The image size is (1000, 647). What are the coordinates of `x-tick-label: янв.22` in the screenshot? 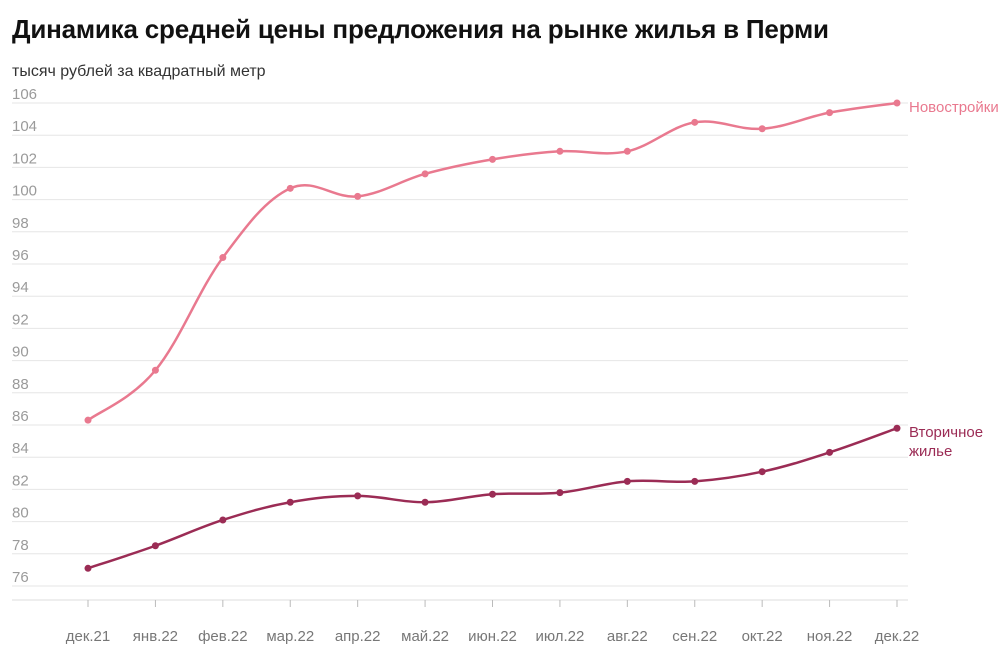 It's located at (155, 636).